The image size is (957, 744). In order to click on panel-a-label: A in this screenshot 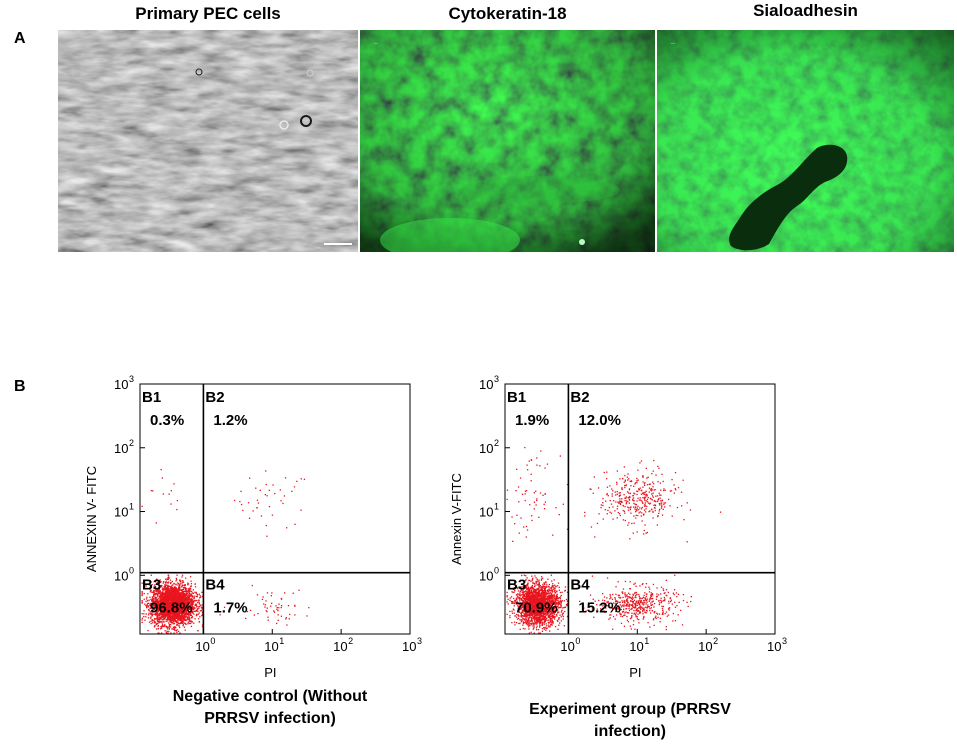, I will do `click(20, 38)`.